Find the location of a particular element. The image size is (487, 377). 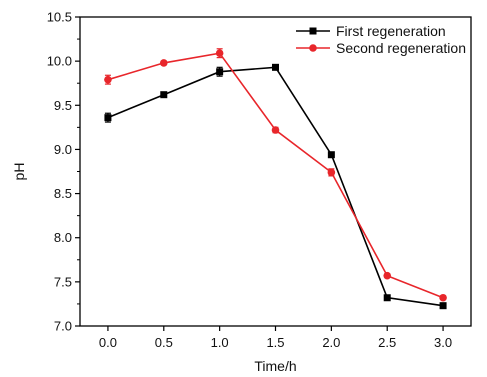

x-tick-label: 0.5 is located at coordinates (164, 342).